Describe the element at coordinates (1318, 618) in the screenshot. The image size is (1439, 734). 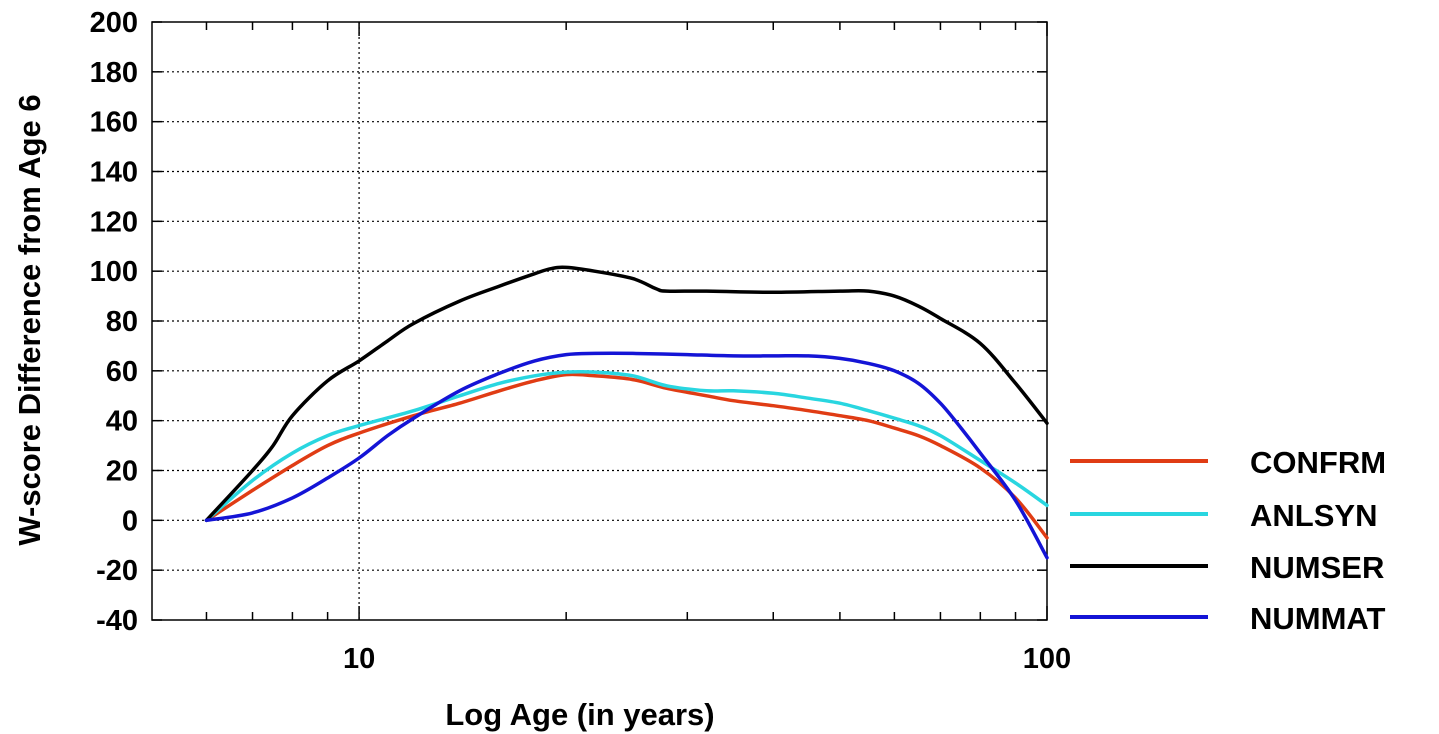
I see `legend-label-nummat: NUMMAT` at that location.